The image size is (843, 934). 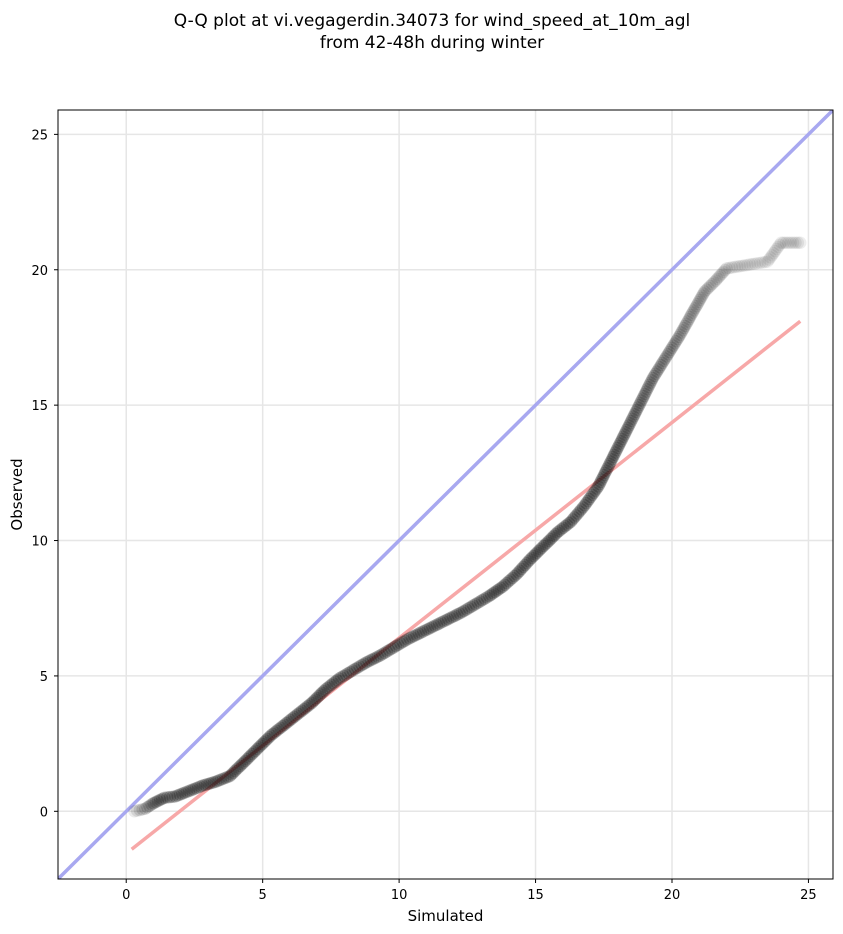 What do you see at coordinates (17, 494) in the screenshot?
I see `y-axis-label: Observed` at bounding box center [17, 494].